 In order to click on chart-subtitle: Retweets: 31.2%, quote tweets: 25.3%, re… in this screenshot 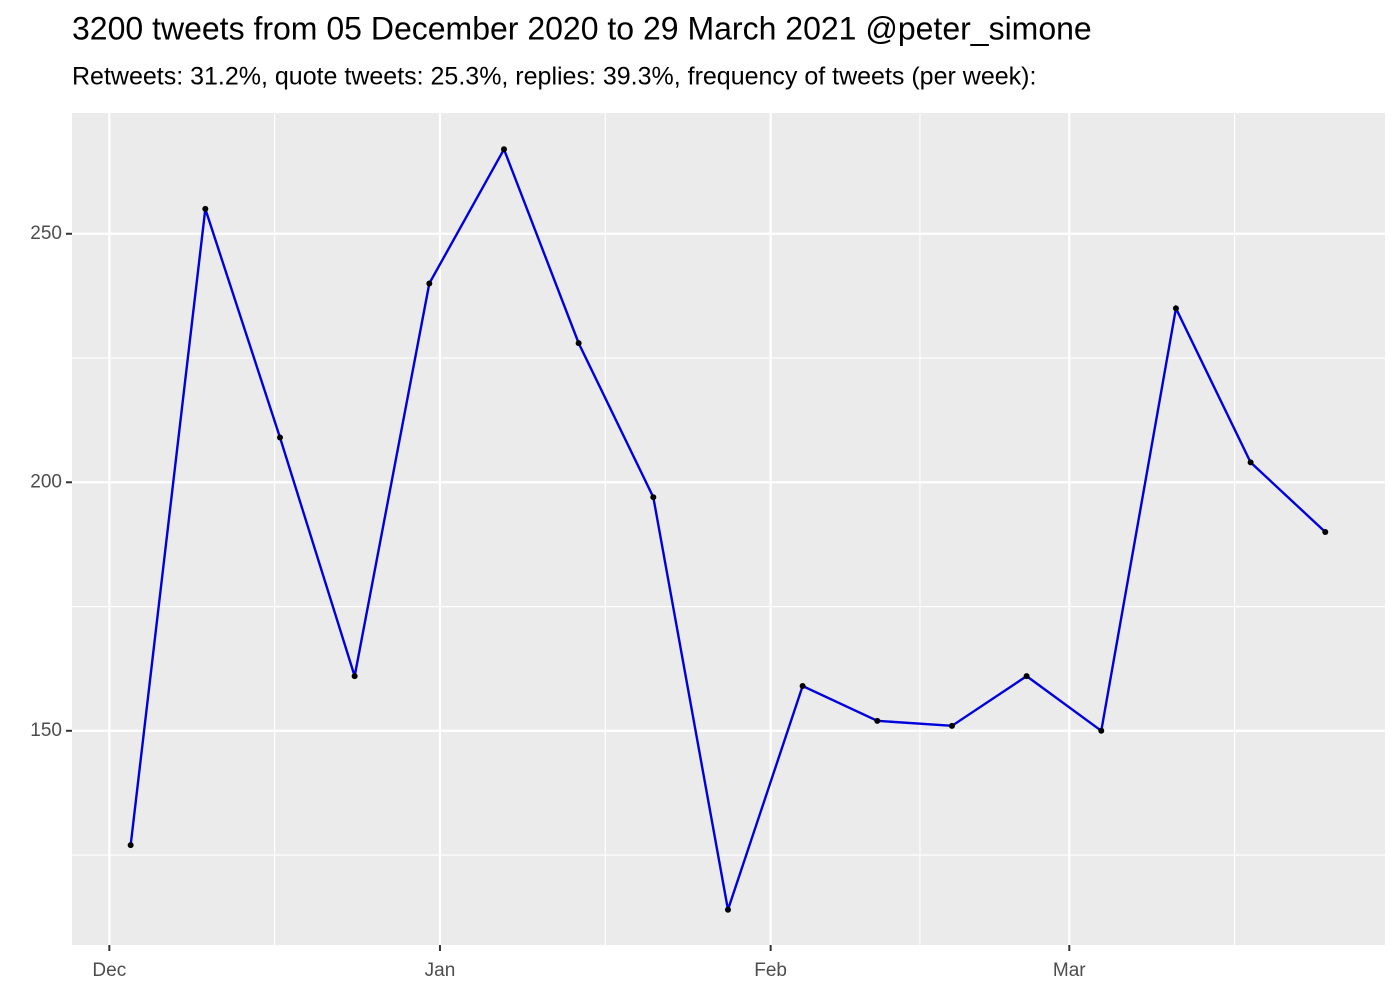, I will do `click(554, 77)`.